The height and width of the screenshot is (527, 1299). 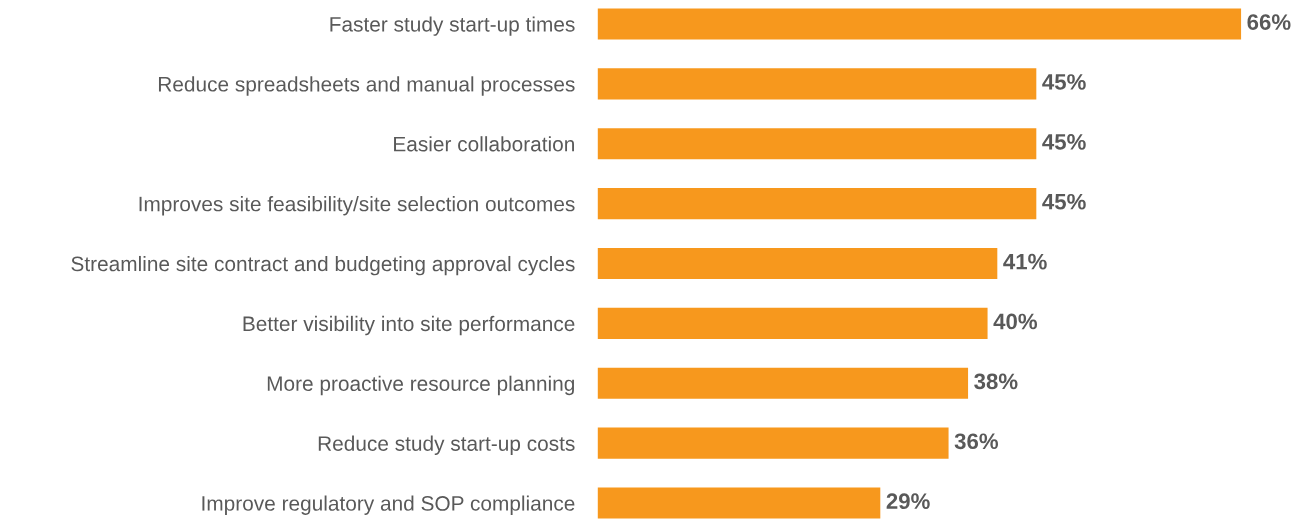 I want to click on y-tick-label: Streamline site contract and budgeting approval cycles, so click(x=323, y=265).